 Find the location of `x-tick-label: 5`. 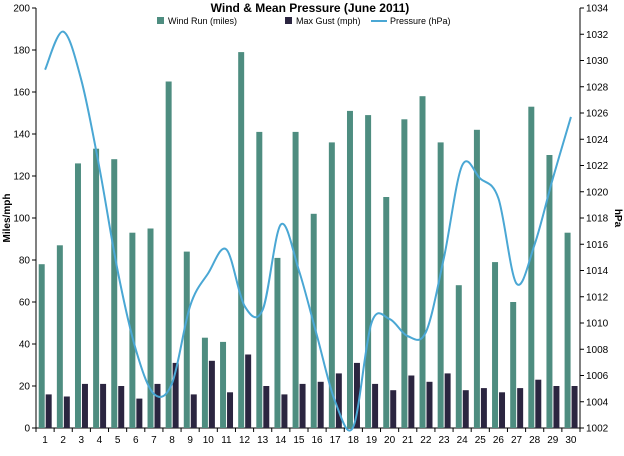

x-tick-label: 5 is located at coordinates (118, 440).